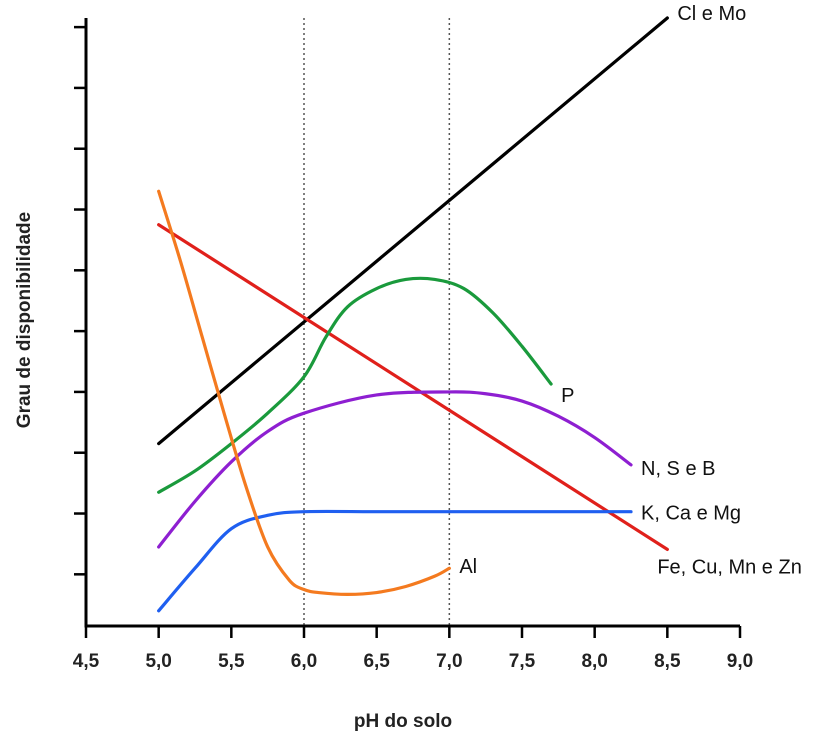 This screenshot has height=738, width=833. What do you see at coordinates (231, 661) in the screenshot?
I see `x-tick-label-2: 5,5` at bounding box center [231, 661].